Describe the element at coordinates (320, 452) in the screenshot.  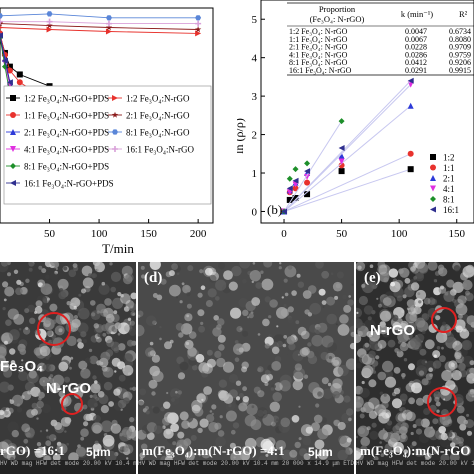
I see `sem-d-scale-bar: 5μm` at that location.